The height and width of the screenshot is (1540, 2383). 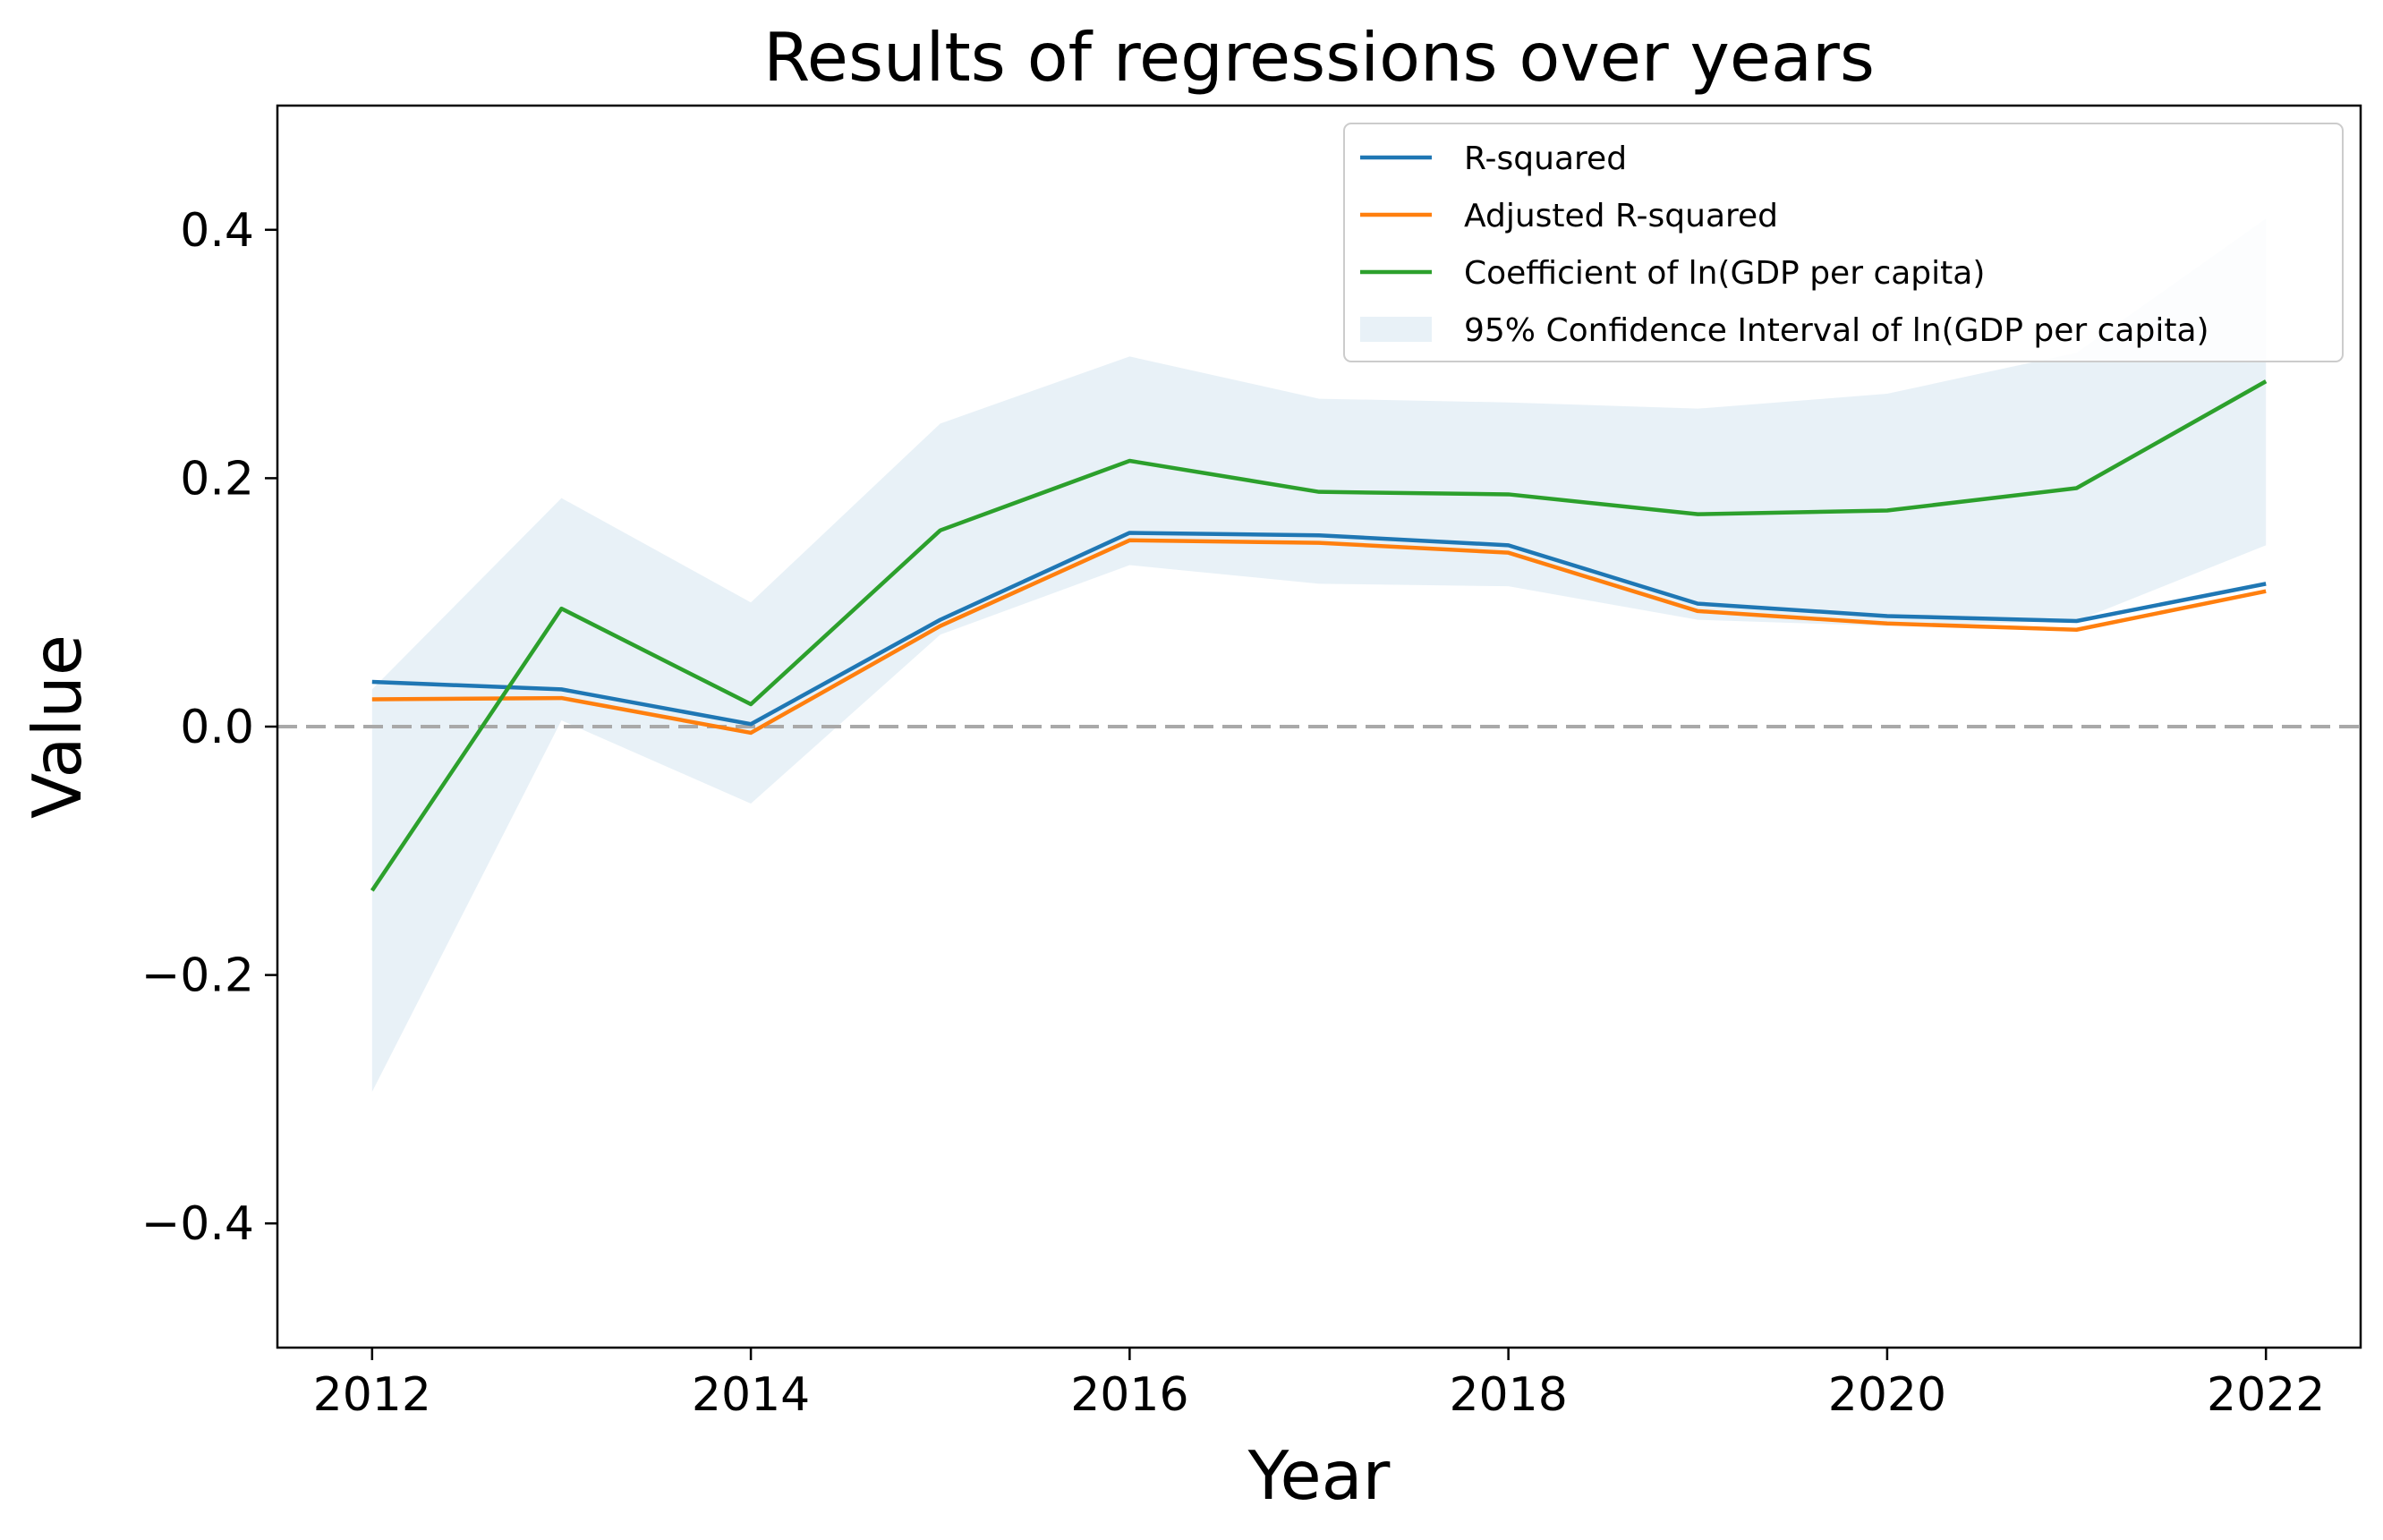 I want to click on y-axis-label: Value, so click(x=58, y=727).